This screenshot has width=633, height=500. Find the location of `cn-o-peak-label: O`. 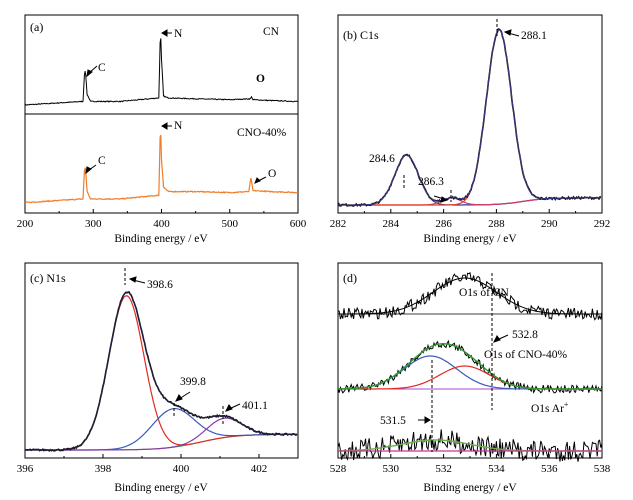

cn-o-peak-label: O is located at coordinates (260, 79).